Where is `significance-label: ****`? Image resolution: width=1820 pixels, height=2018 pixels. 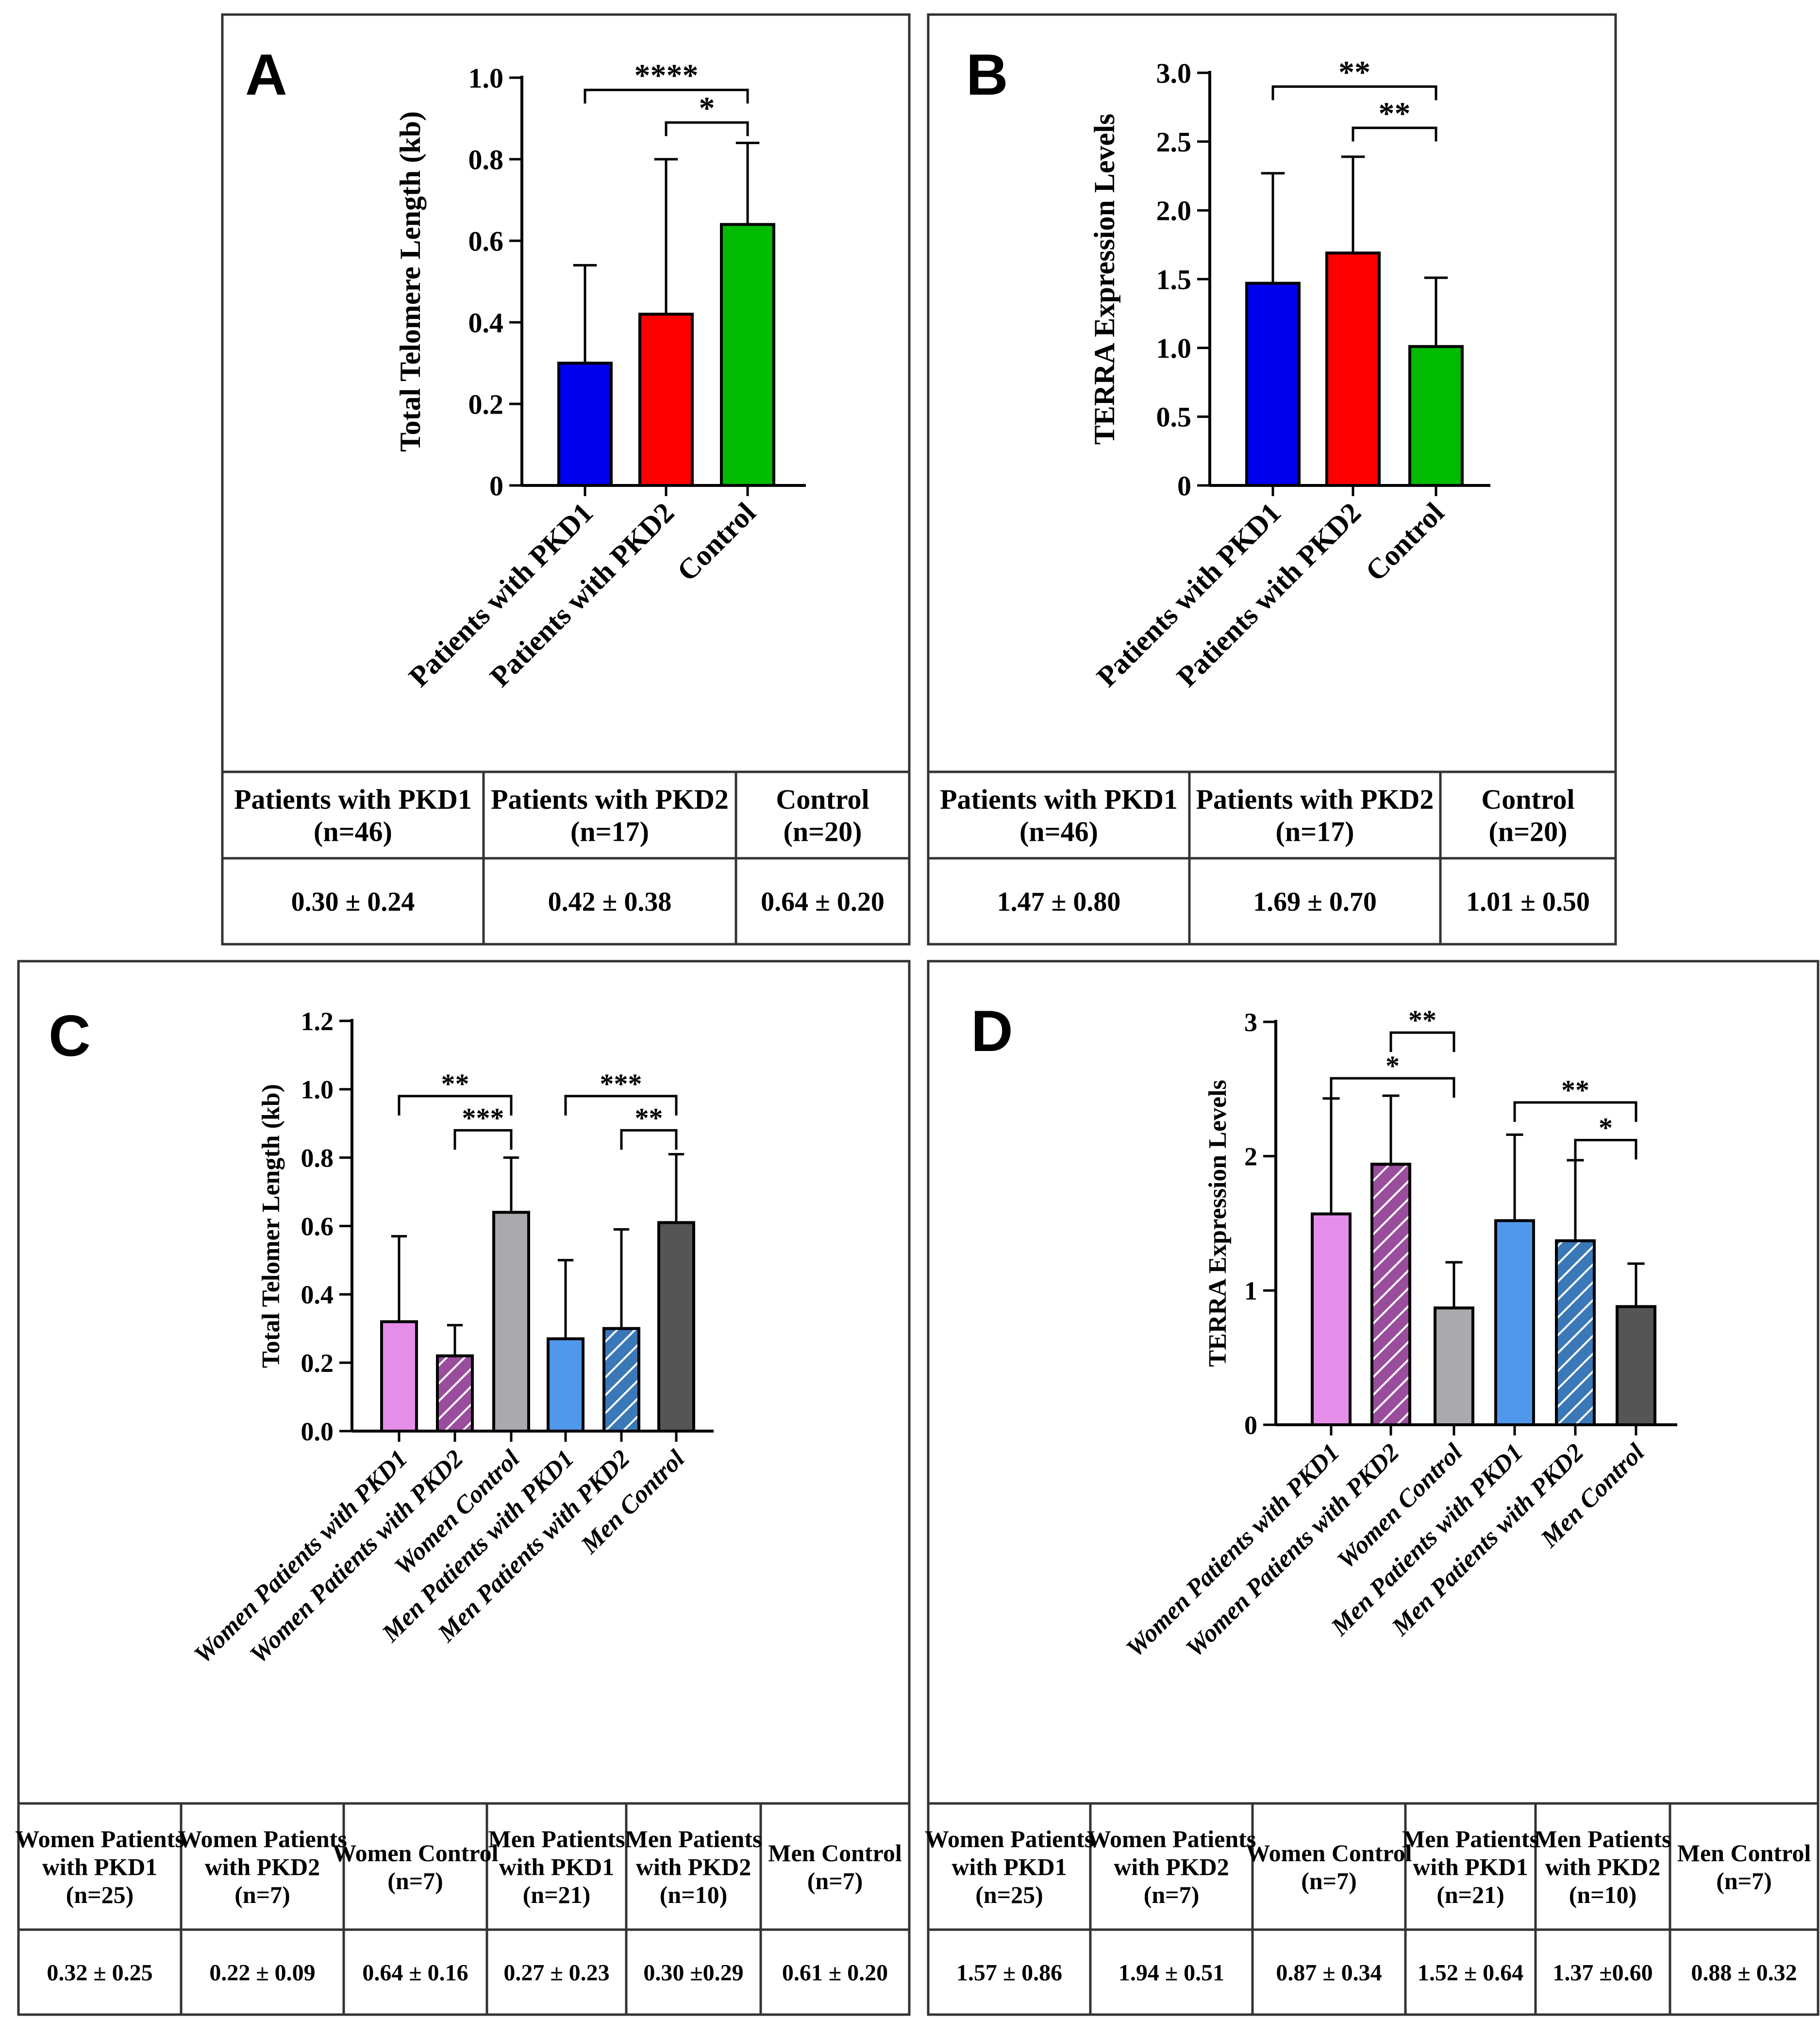 significance-label: **** is located at coordinates (666, 75).